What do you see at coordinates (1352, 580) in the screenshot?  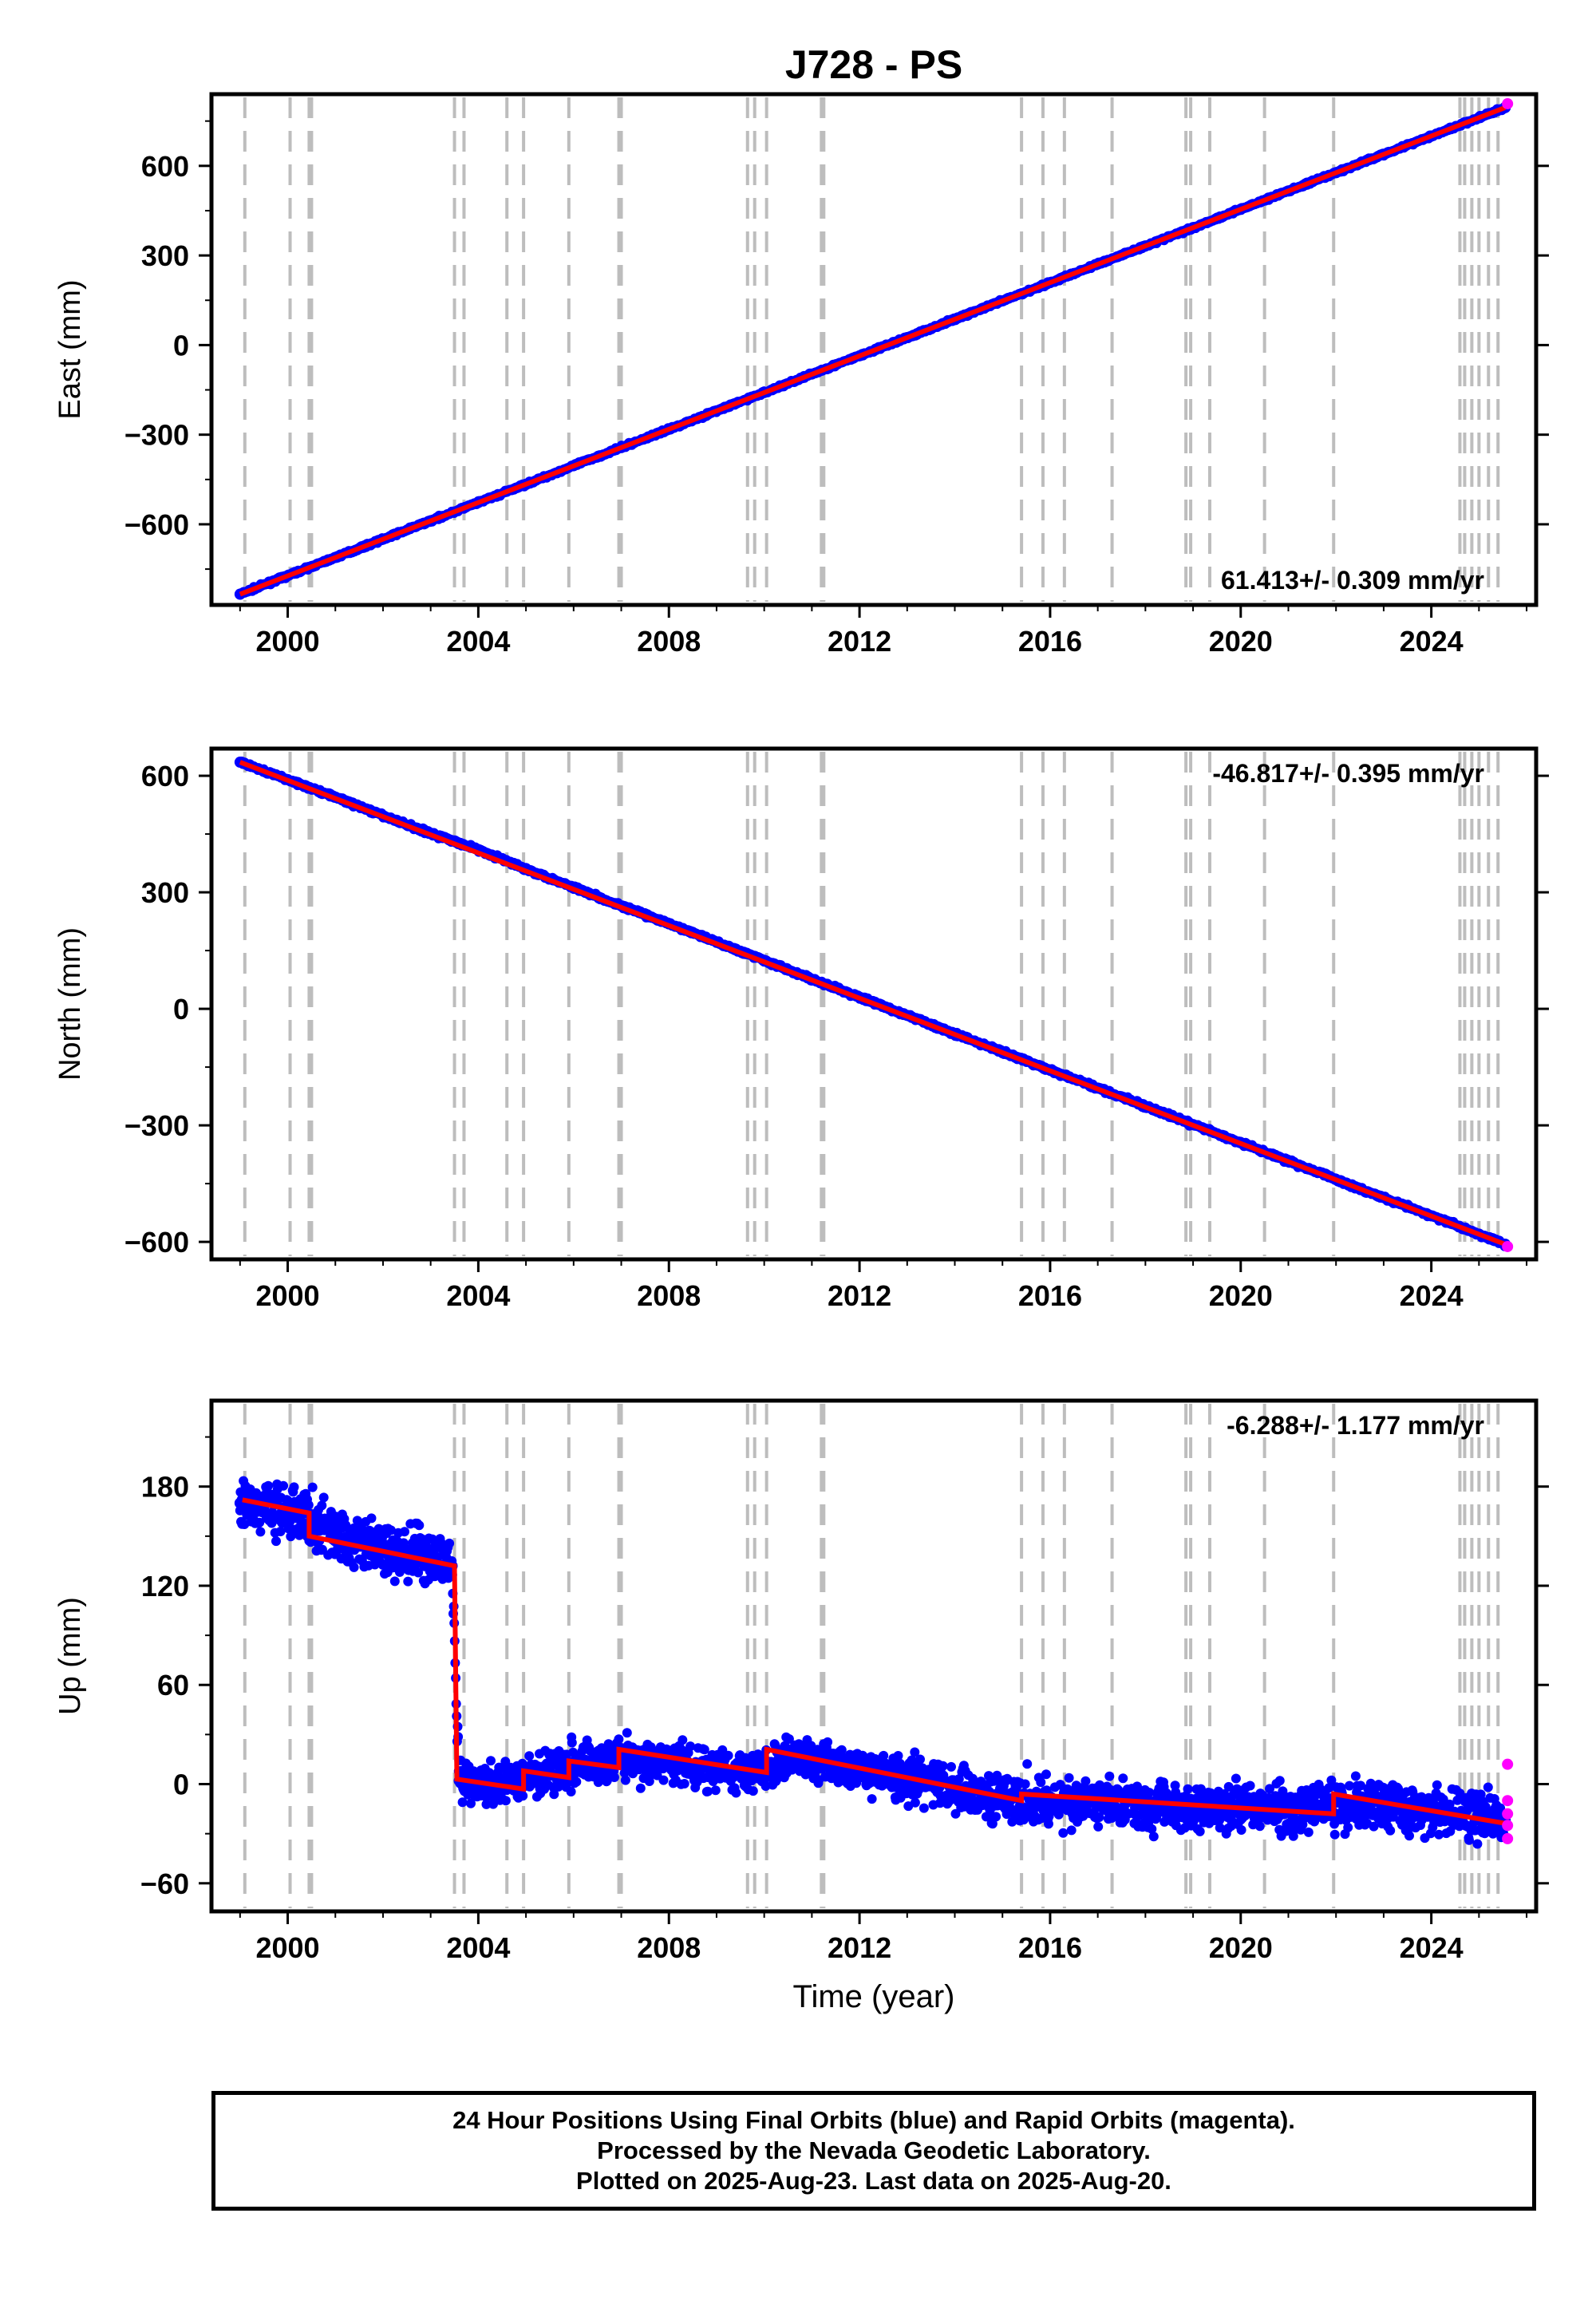 I see `velocity-label: 61.413+/- 0.309 mm/yr` at bounding box center [1352, 580].